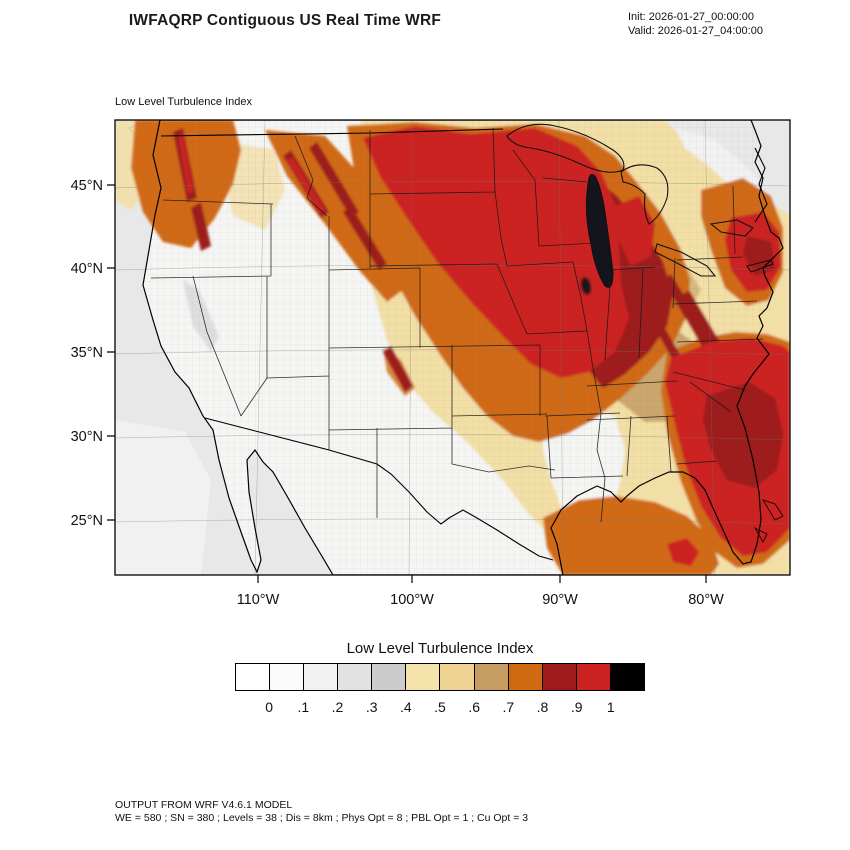 The image size is (850, 850). Describe the element at coordinates (685, 260) in the screenshot. I see `lake-erie-outline` at that location.